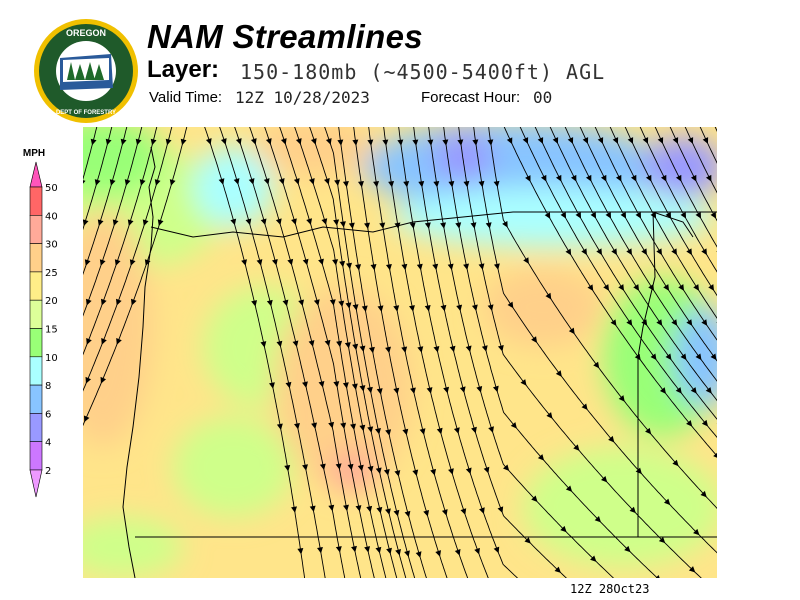 This screenshot has height=600, width=800. Describe the element at coordinates (51, 245) in the screenshot. I see `legend-tick-label: 30` at that location.